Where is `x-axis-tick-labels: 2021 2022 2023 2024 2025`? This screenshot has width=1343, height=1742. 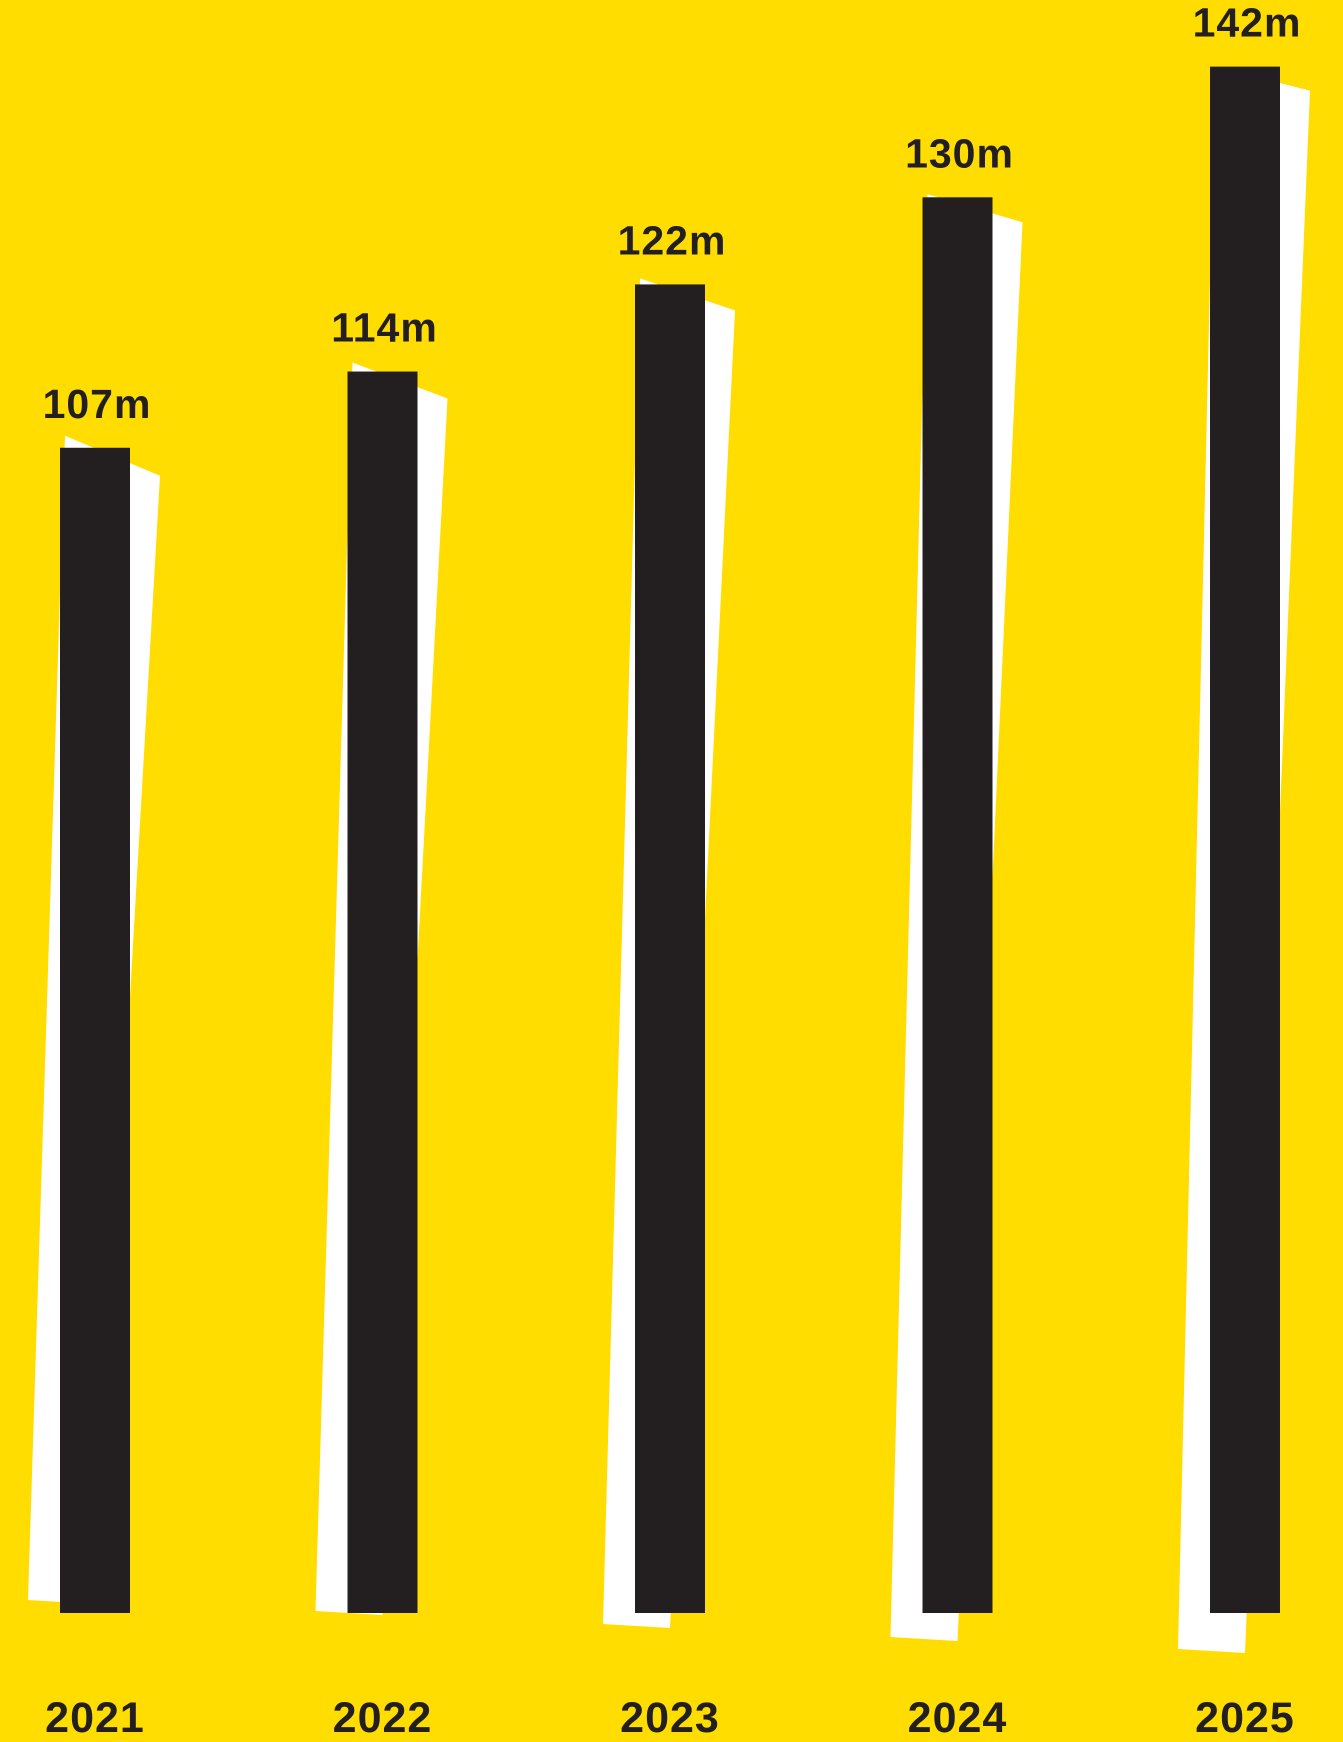 x-axis-tick-labels: 2021 2022 2023 2024 2025 is located at coordinates (670, 1718).